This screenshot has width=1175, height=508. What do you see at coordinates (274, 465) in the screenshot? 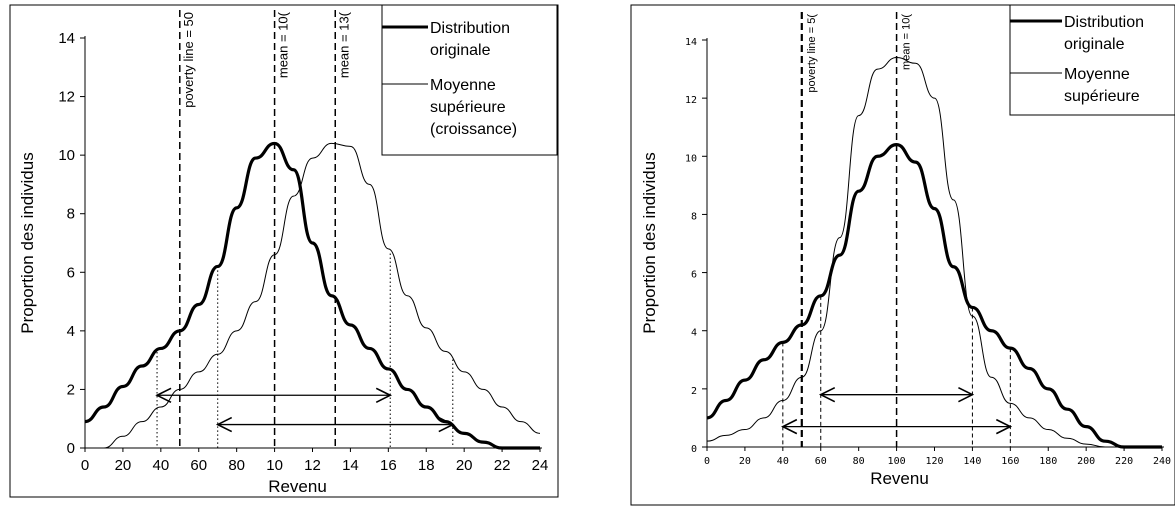
I see `x-tick-label: 10` at bounding box center [274, 465].